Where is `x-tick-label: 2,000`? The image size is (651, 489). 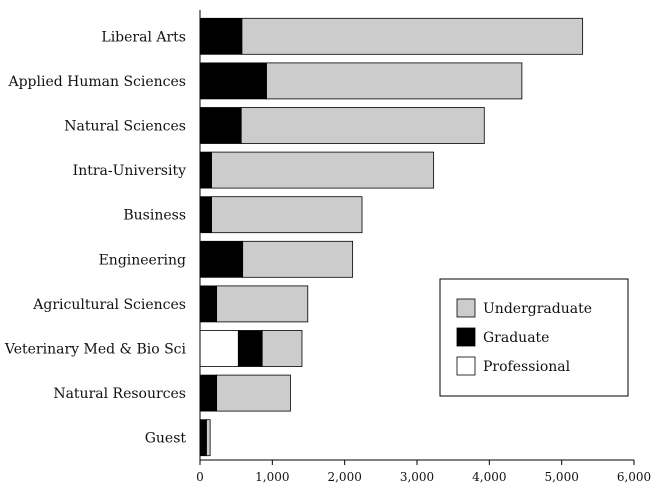
x-tick-label: 2,000 is located at coordinates (344, 477).